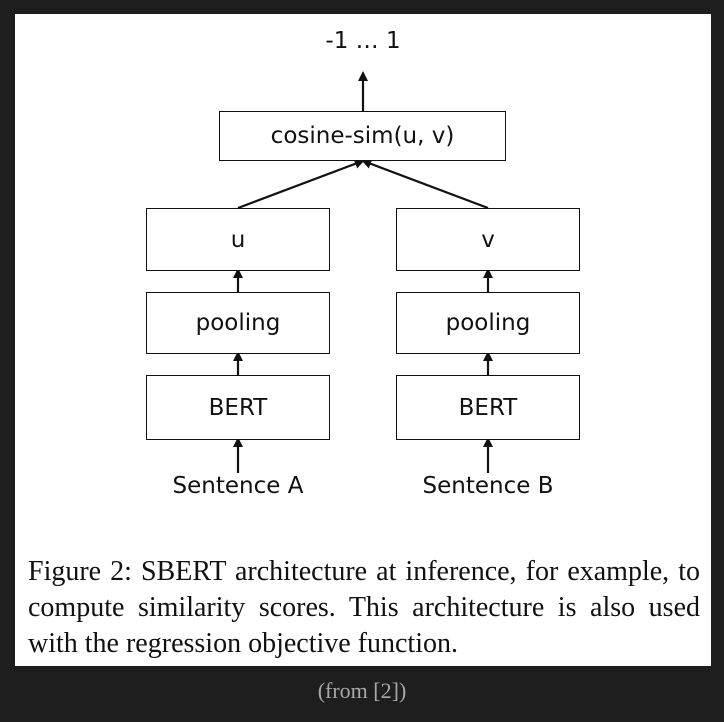 The height and width of the screenshot is (722, 724). What do you see at coordinates (488, 407) in the screenshot?
I see `bert-box-right: BERT` at bounding box center [488, 407].